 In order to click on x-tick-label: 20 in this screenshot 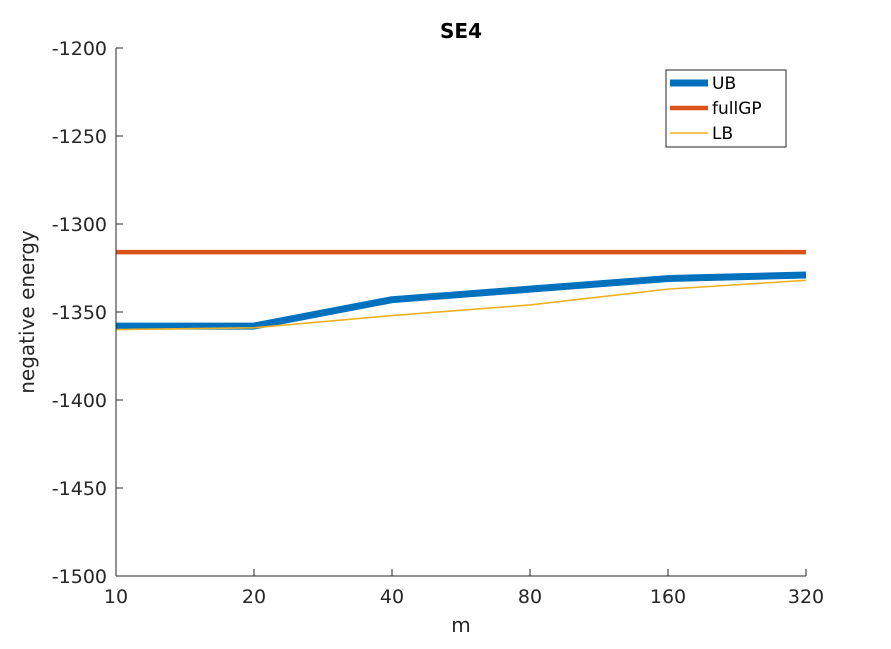, I will do `click(254, 597)`.